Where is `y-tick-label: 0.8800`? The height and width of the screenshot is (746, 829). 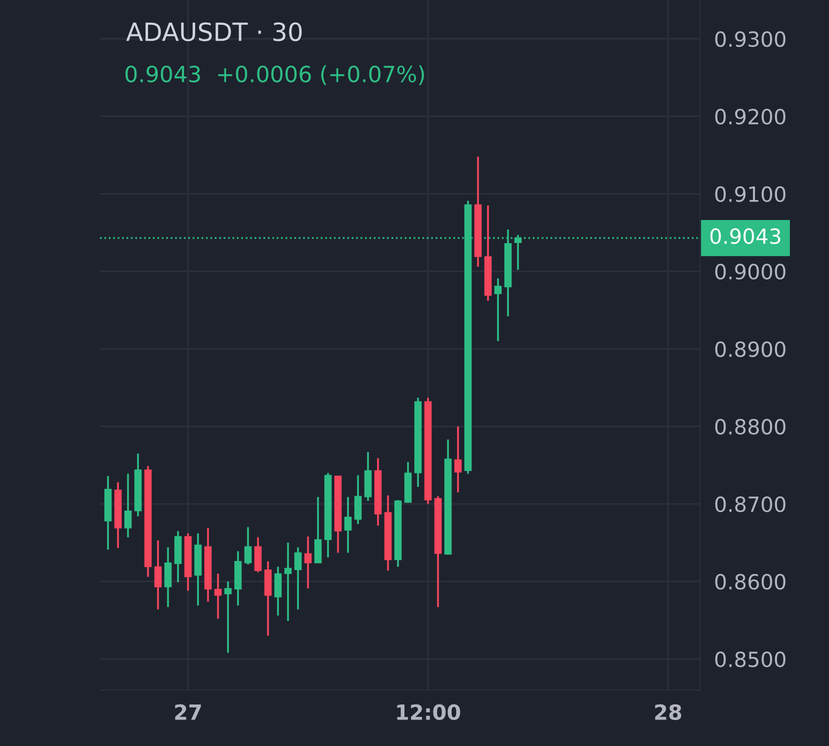
y-tick-label: 0.8800 is located at coordinates (750, 426).